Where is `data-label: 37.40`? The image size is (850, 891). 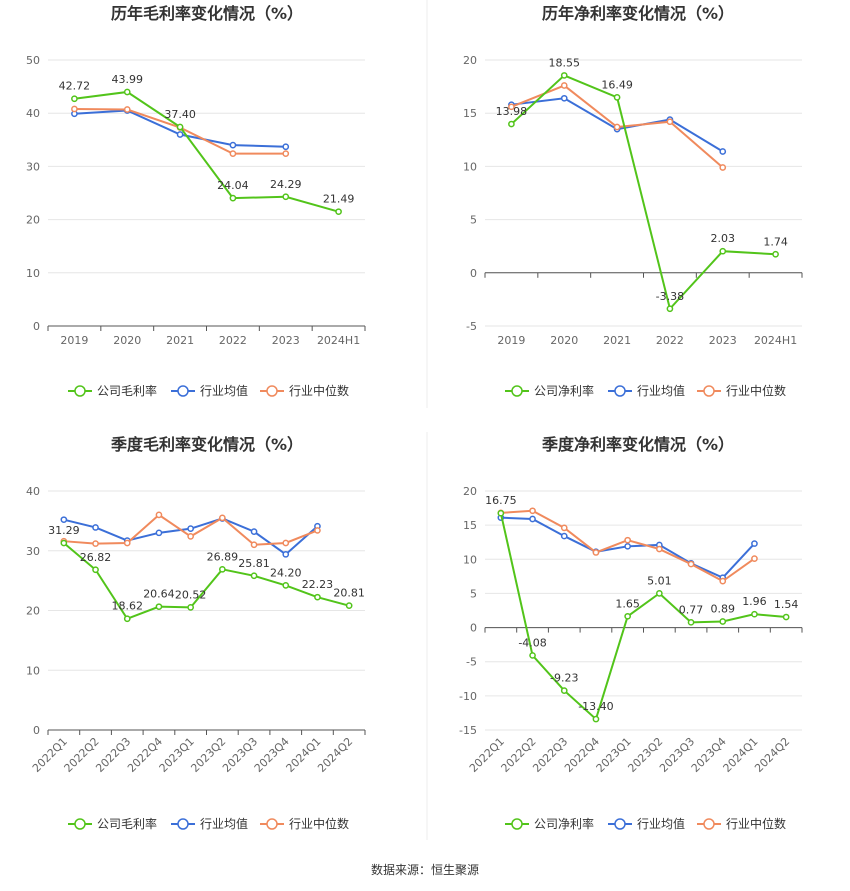
data-label: 37.40 is located at coordinates (180, 114).